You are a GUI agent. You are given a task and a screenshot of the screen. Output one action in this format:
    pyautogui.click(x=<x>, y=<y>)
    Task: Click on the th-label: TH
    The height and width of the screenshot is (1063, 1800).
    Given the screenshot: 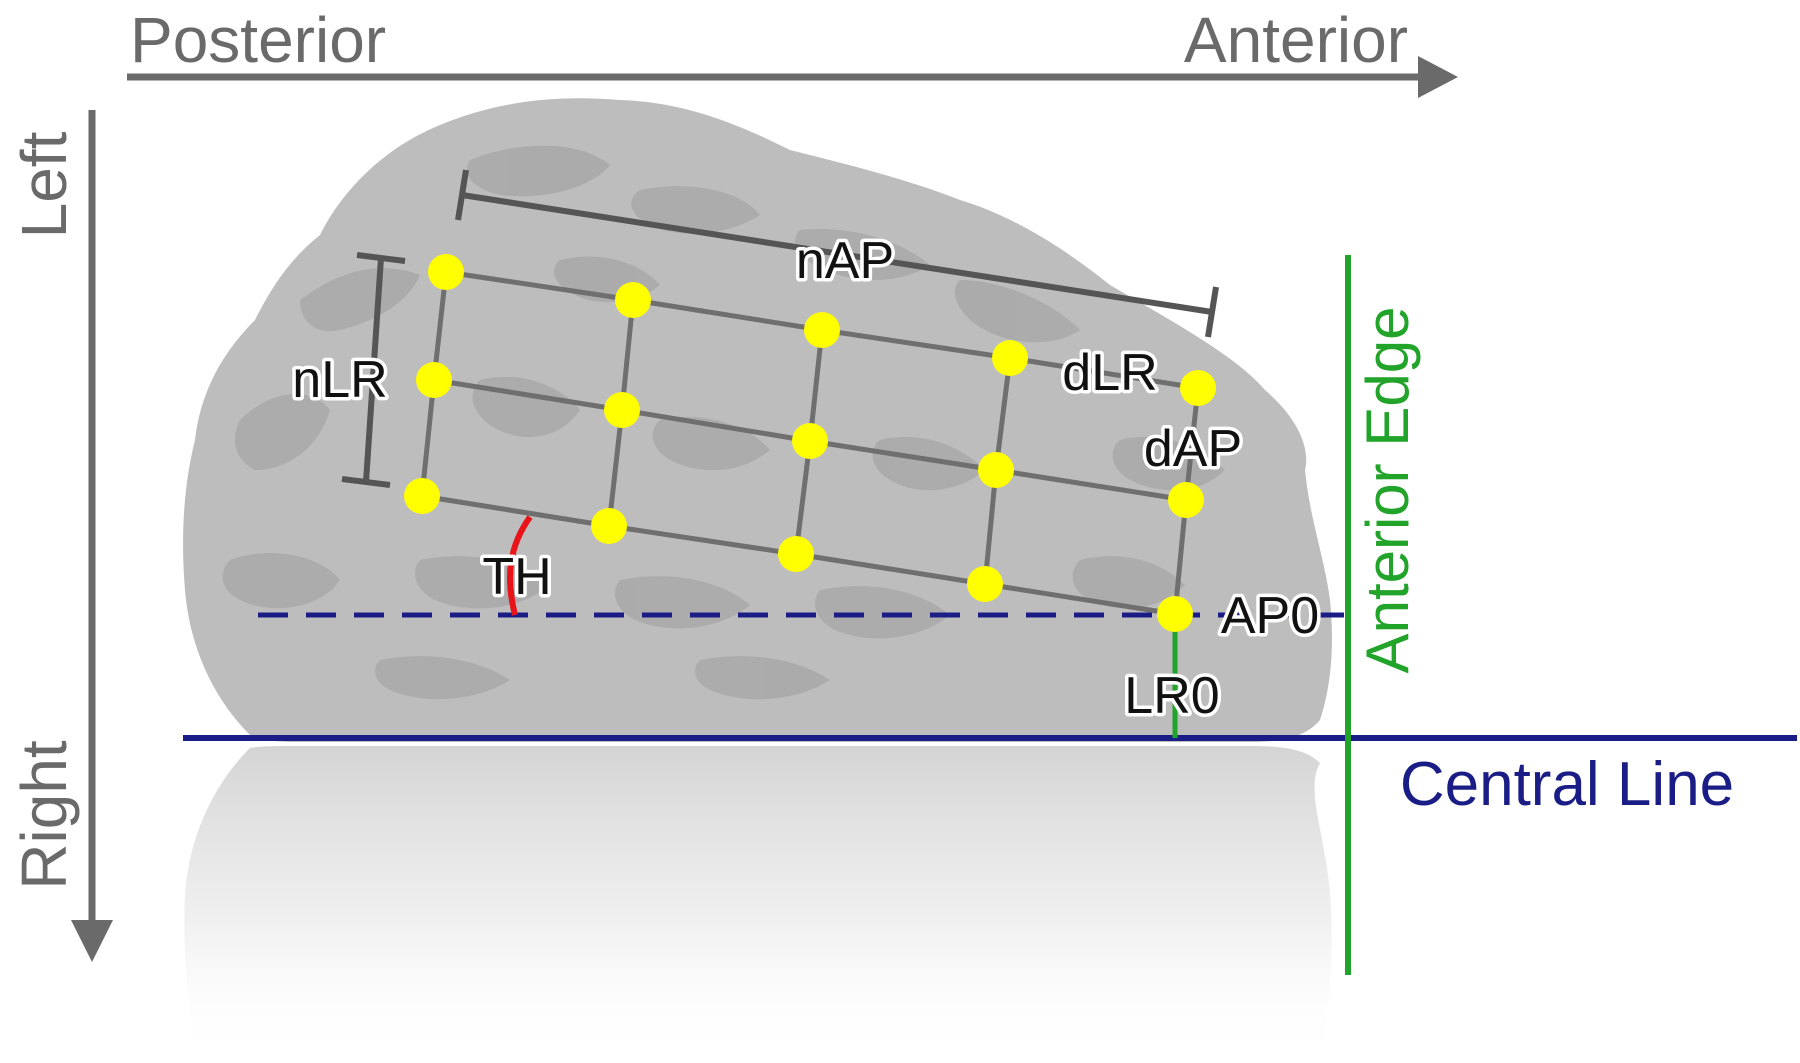 What is the action you would take?
    pyautogui.click(x=516, y=577)
    